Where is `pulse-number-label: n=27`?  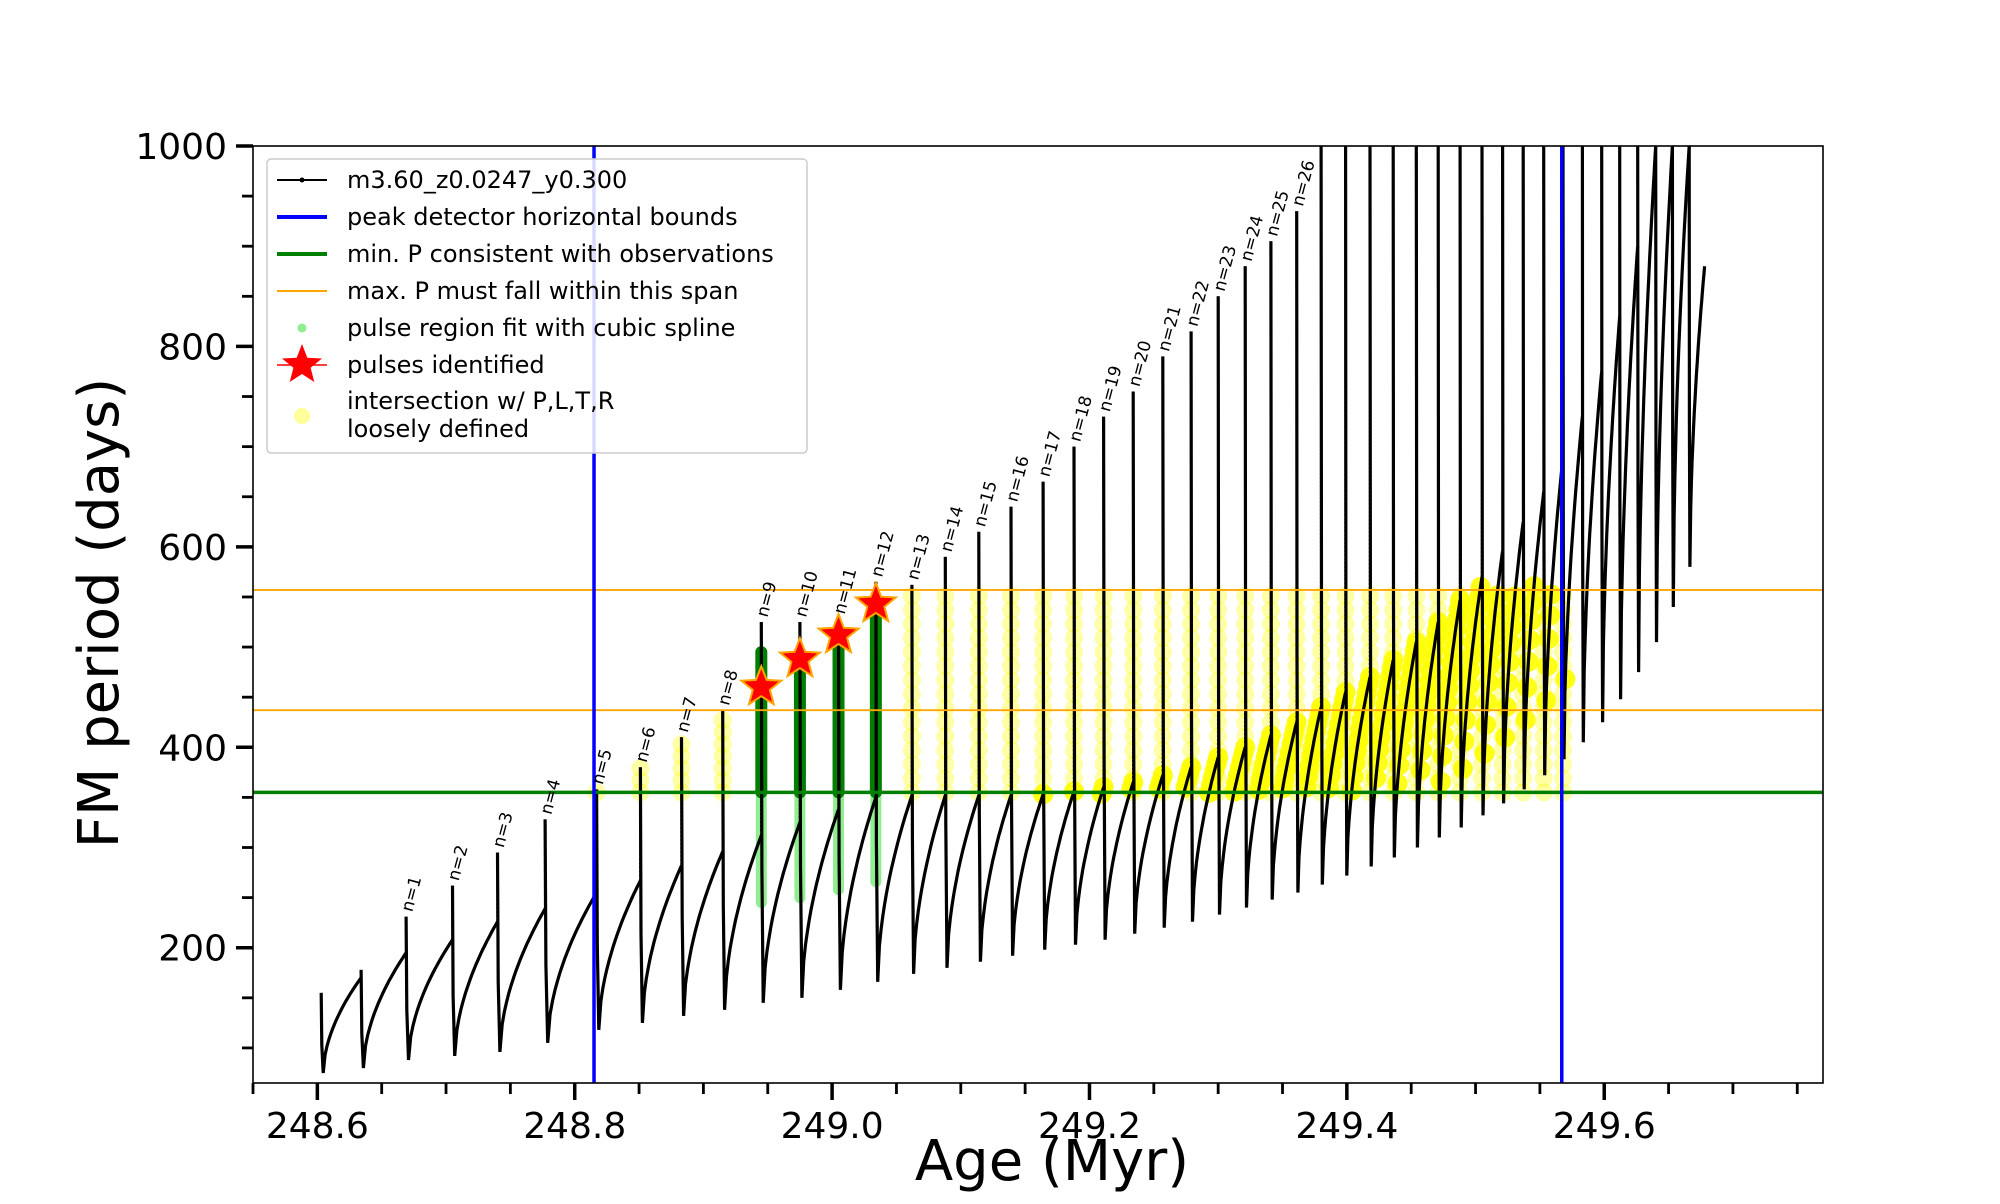 pulse-number-label: n=27 is located at coordinates (1328, 118).